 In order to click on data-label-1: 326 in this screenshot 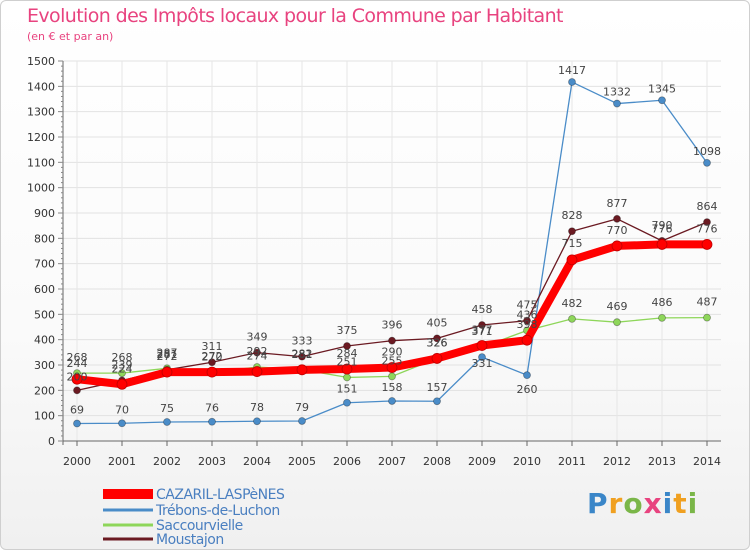, I will do `click(437, 342)`.